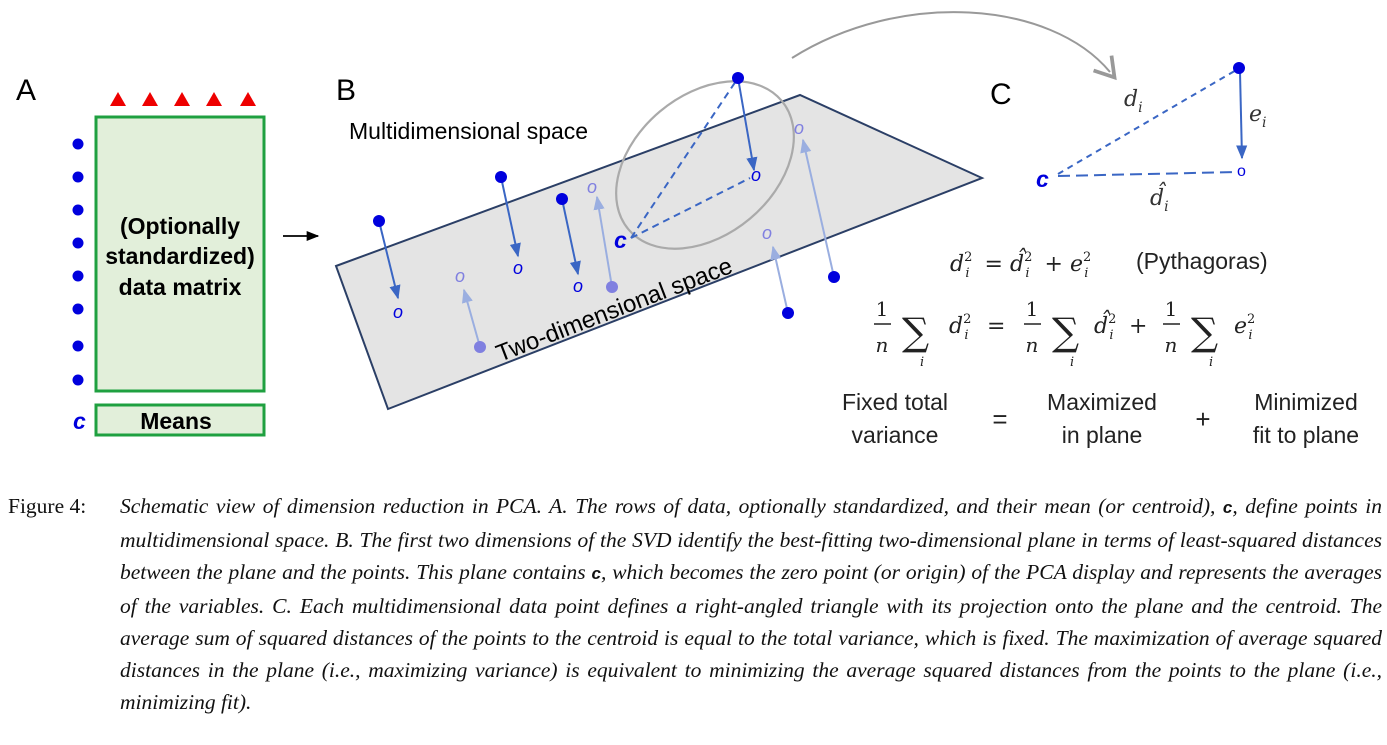 The image size is (1387, 745). What do you see at coordinates (1001, 94) in the screenshot?
I see `panel-c-label: C` at bounding box center [1001, 94].